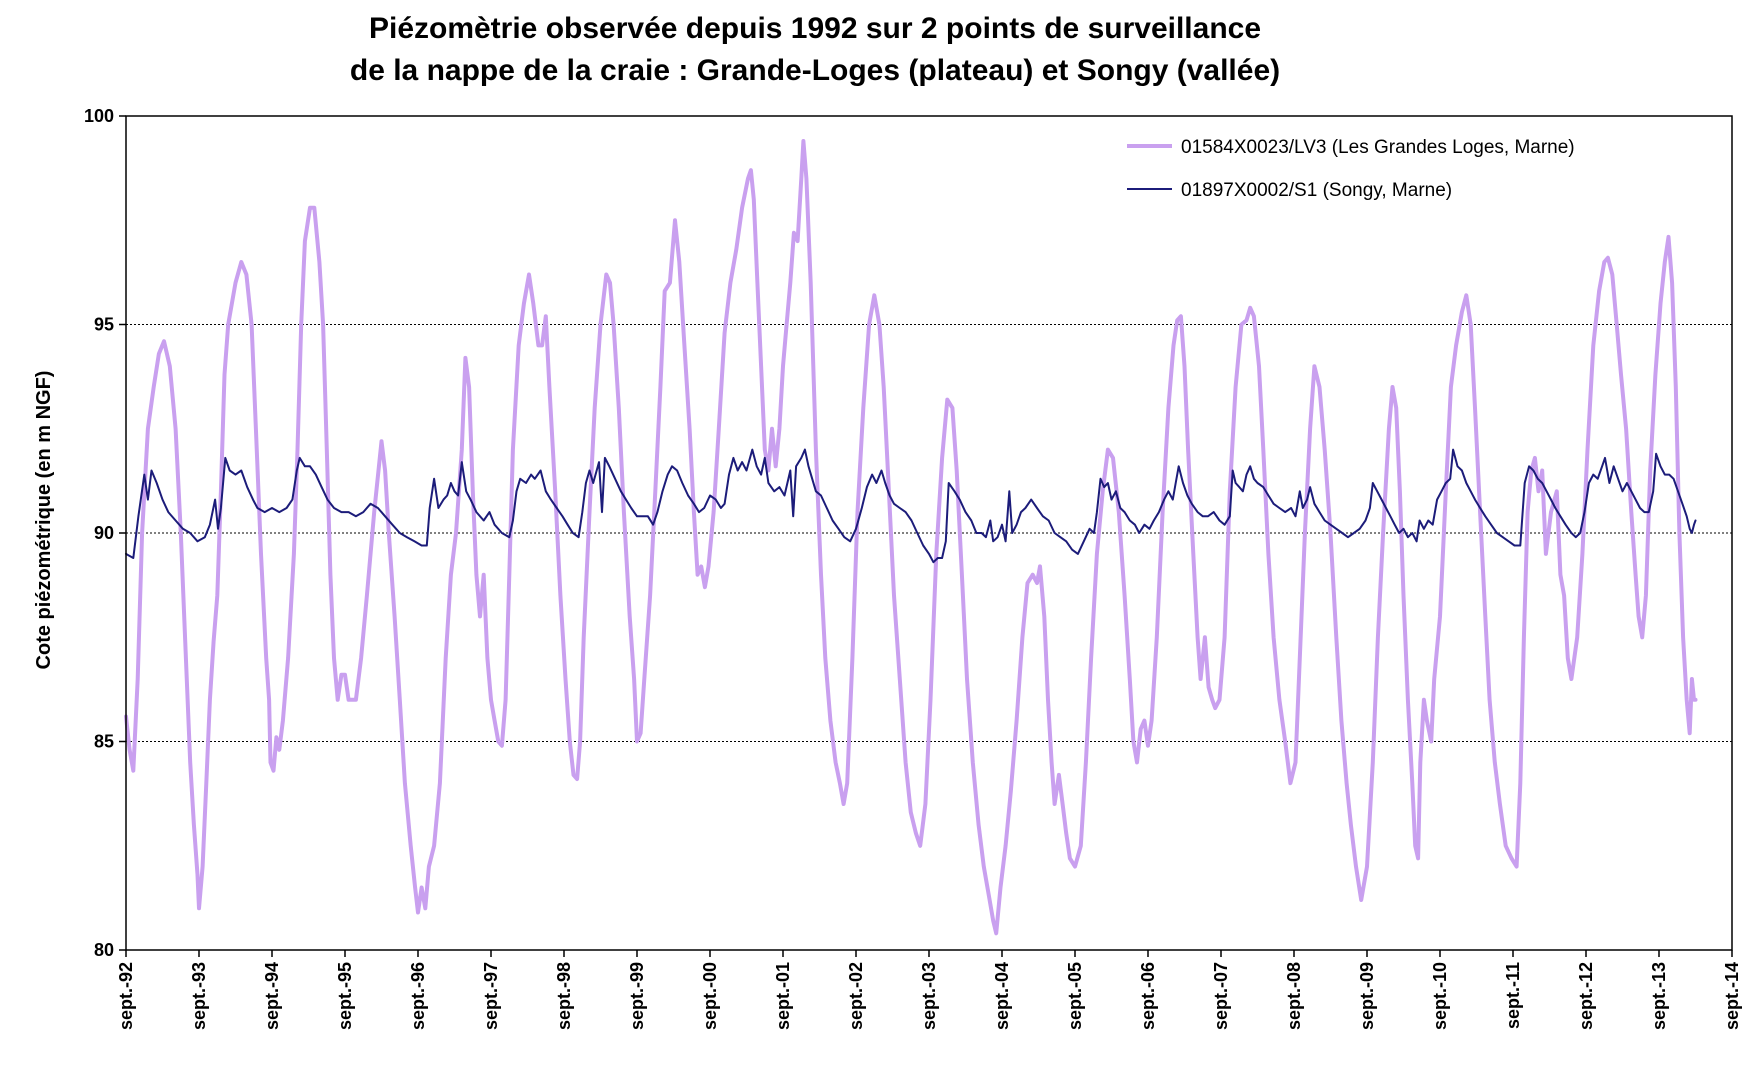 Image resolution: width=1751 pixels, height=1080 pixels. What do you see at coordinates (1002, 996) in the screenshot?
I see `x-tick-label: sept.-04` at bounding box center [1002, 996].